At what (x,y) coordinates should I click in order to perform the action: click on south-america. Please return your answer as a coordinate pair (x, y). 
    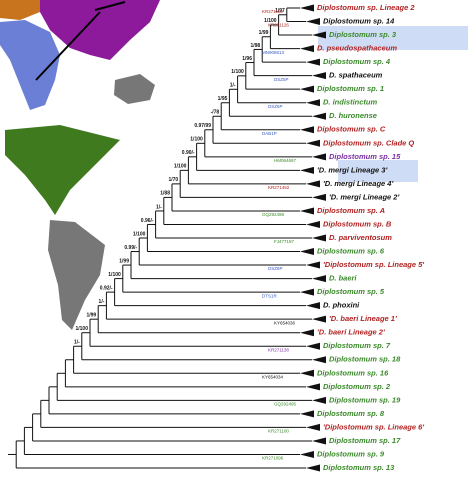
    Looking at the image, I should click on (76, 275).